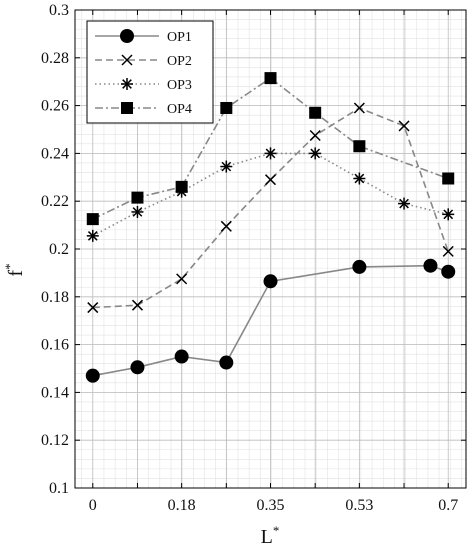 This screenshot has width=474, height=552. I want to click on x-axis-title-main: L, so click(267, 537).